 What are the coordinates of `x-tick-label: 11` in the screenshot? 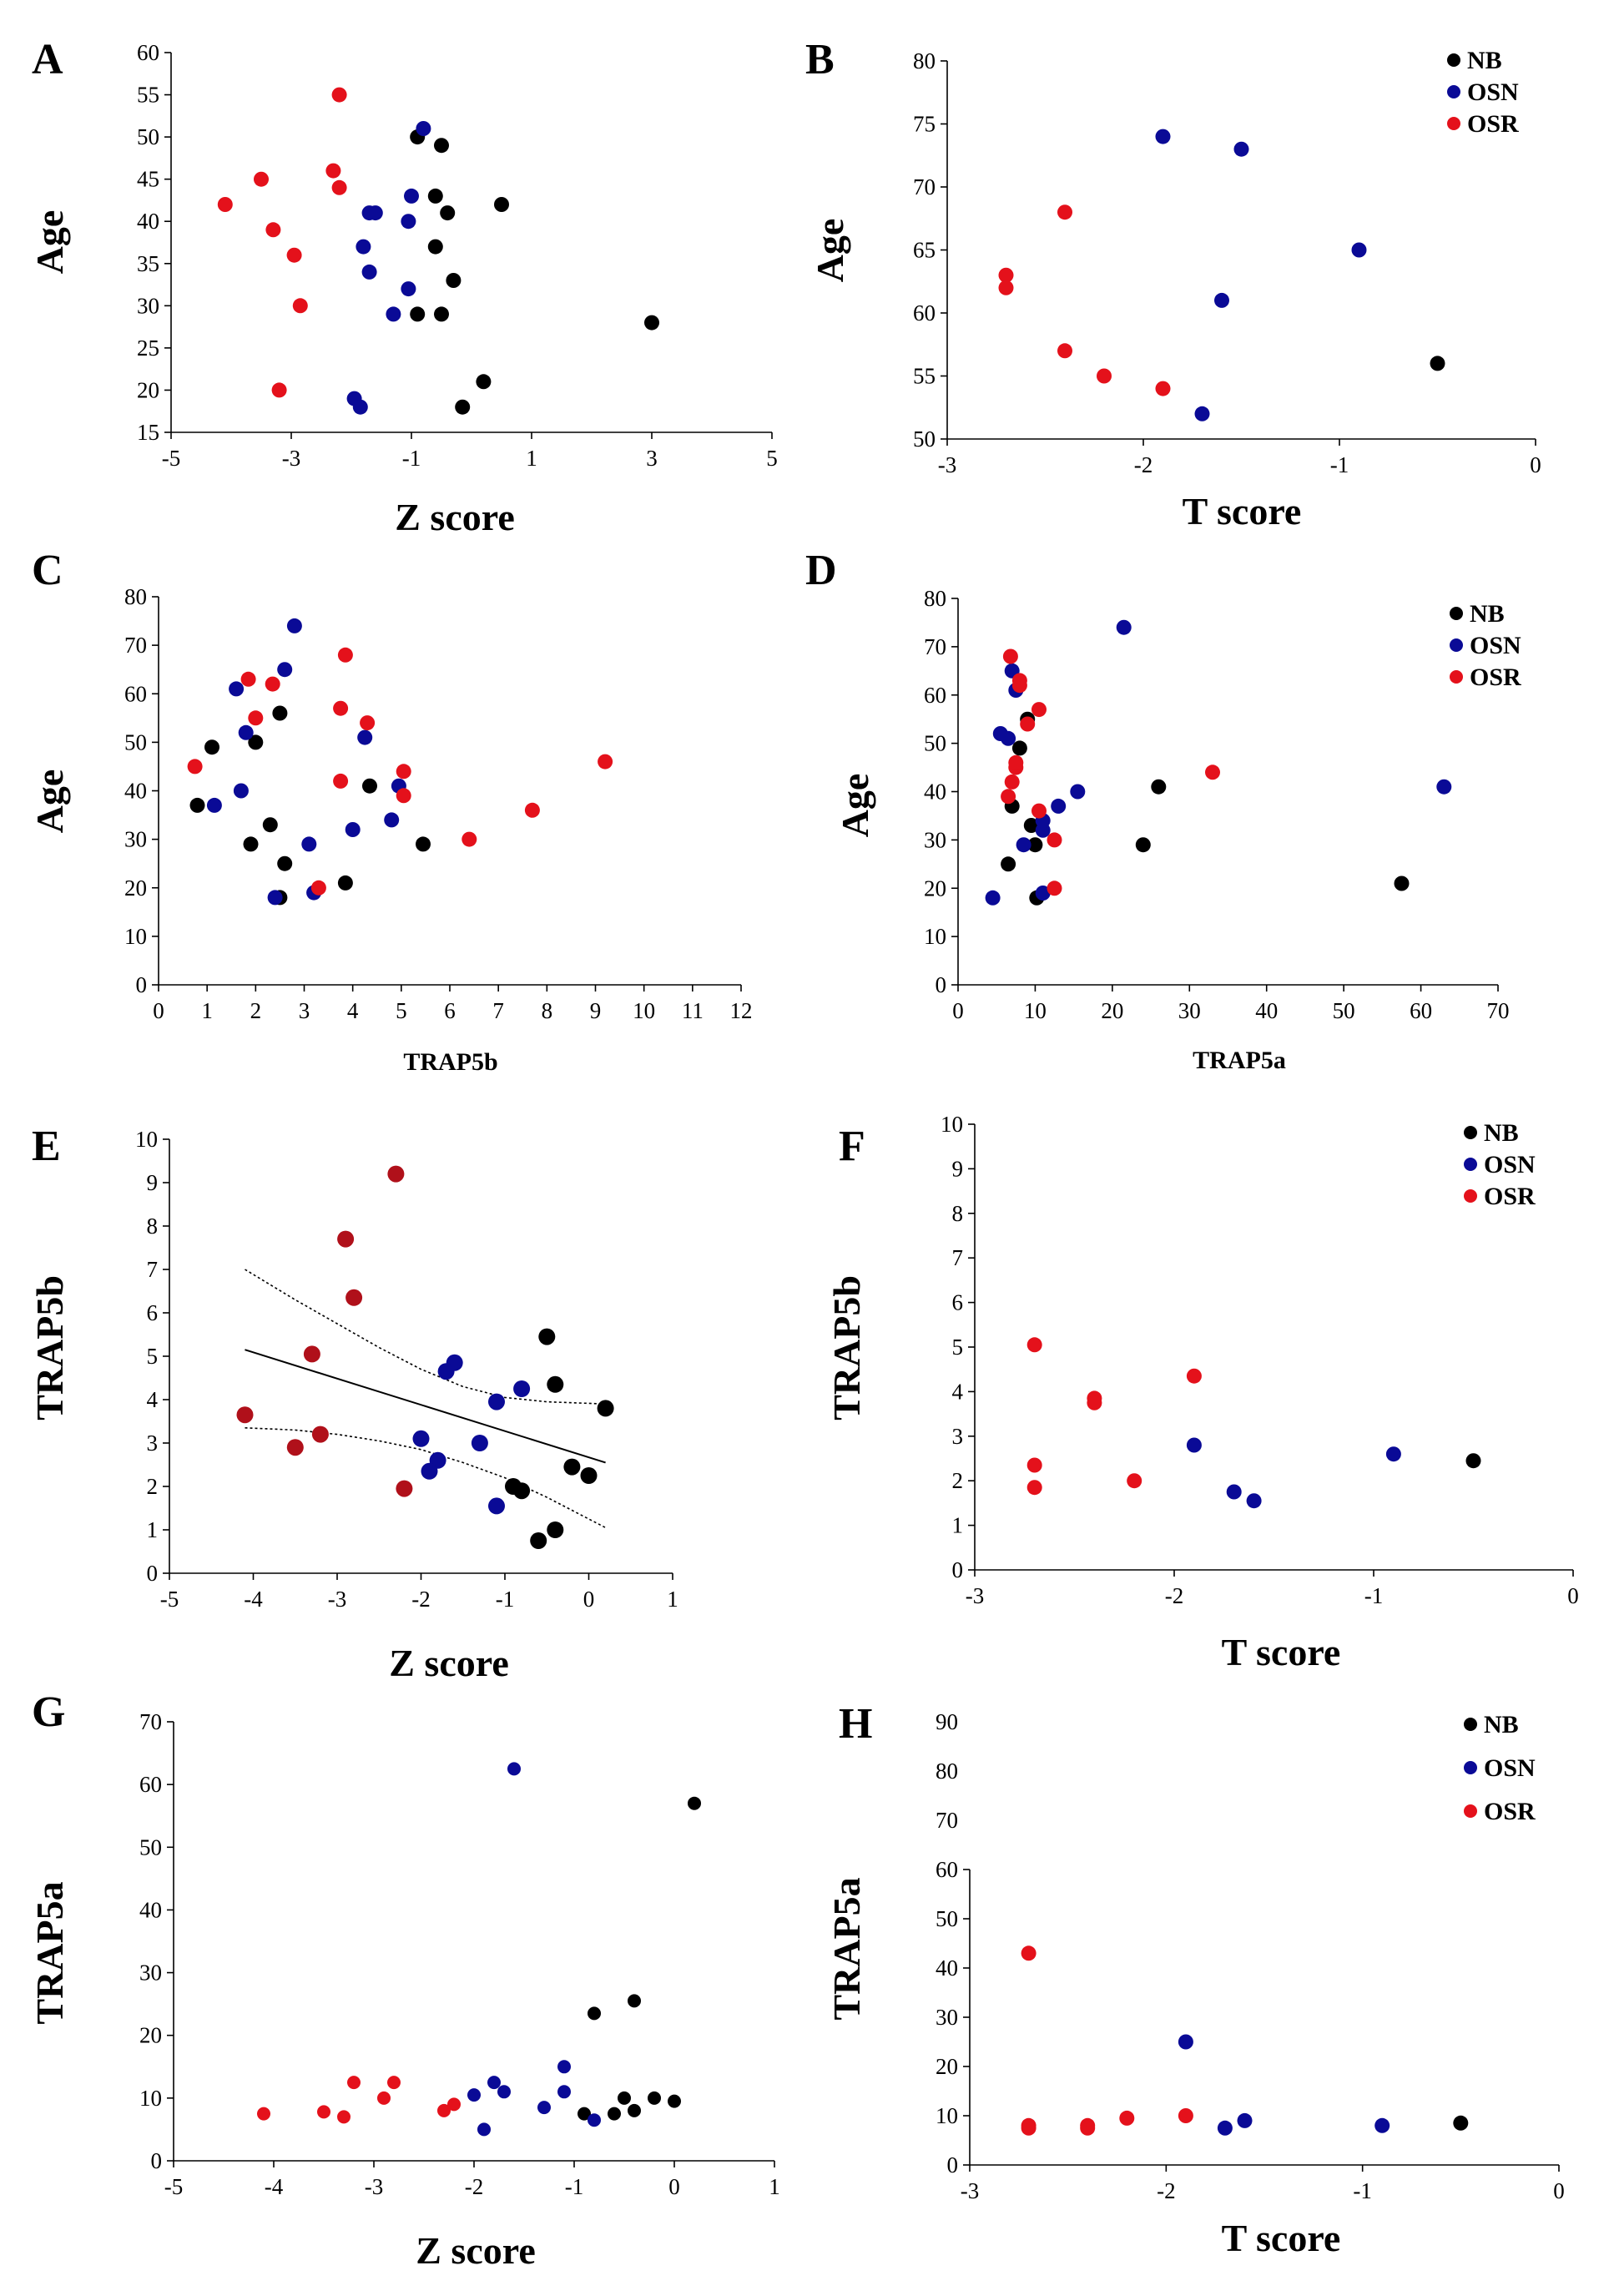 It's located at (693, 1011).